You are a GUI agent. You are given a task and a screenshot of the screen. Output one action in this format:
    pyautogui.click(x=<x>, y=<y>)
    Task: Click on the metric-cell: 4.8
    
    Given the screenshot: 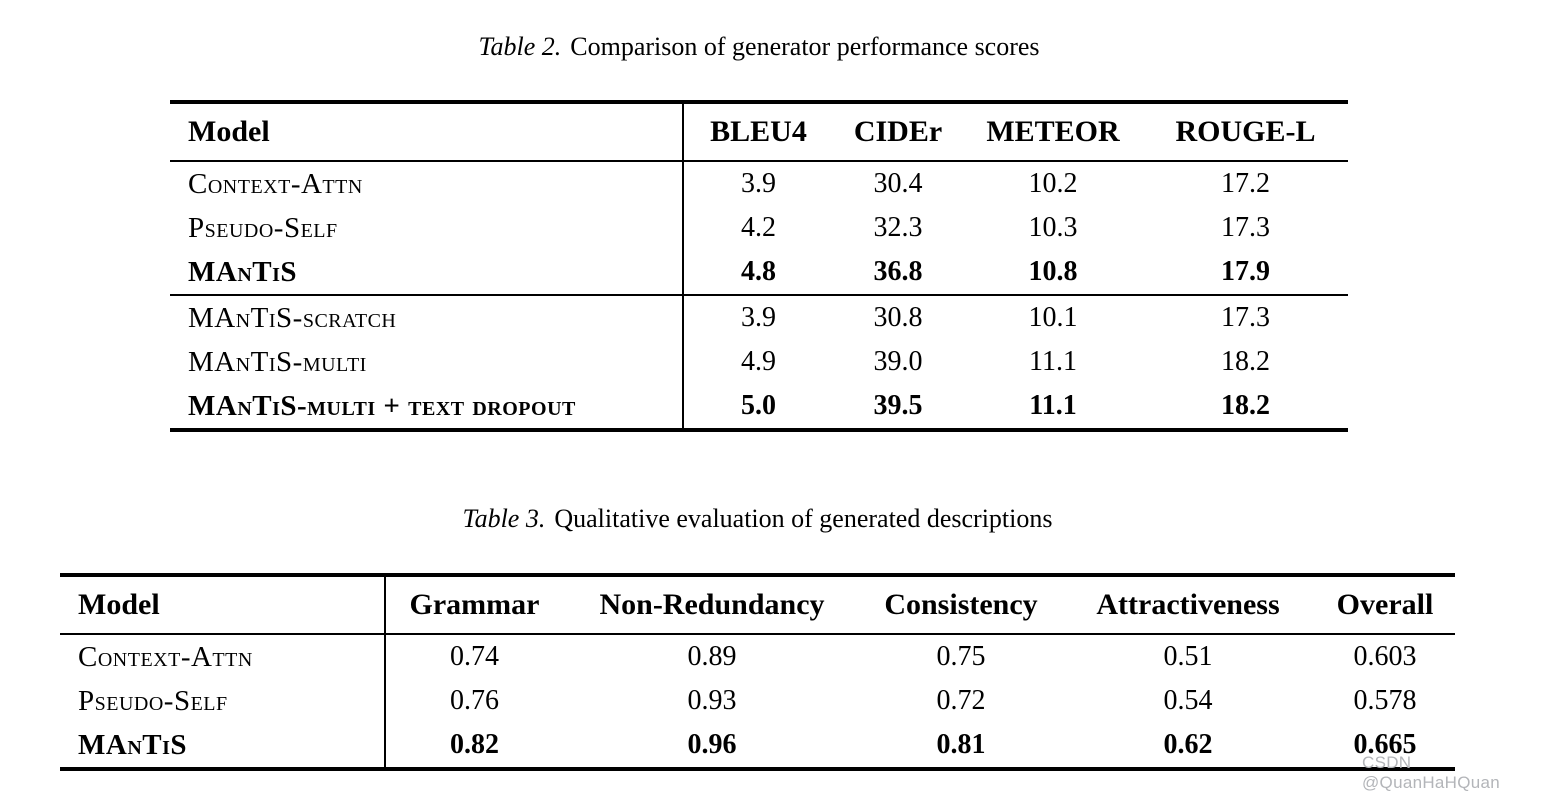 What is the action you would take?
    pyautogui.click(x=758, y=271)
    